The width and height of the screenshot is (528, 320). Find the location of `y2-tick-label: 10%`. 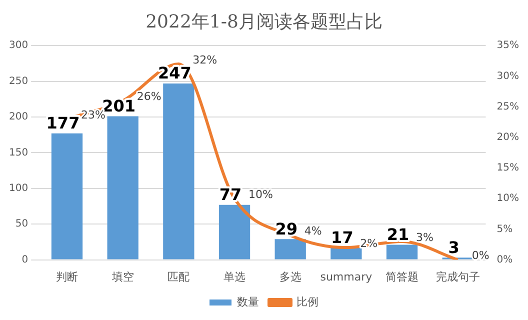

y2-tick-label: 10% is located at coordinates (508, 198).